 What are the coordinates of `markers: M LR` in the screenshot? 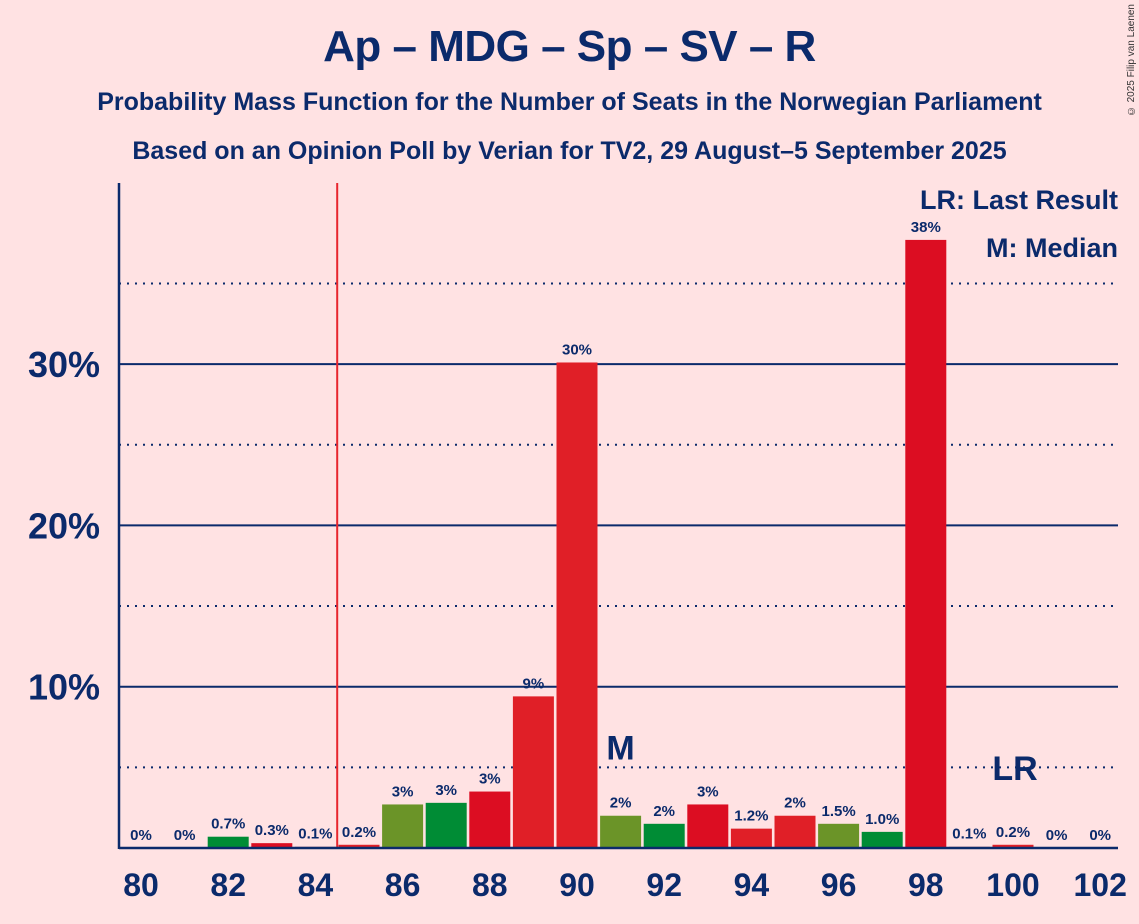 It's located at (821, 759).